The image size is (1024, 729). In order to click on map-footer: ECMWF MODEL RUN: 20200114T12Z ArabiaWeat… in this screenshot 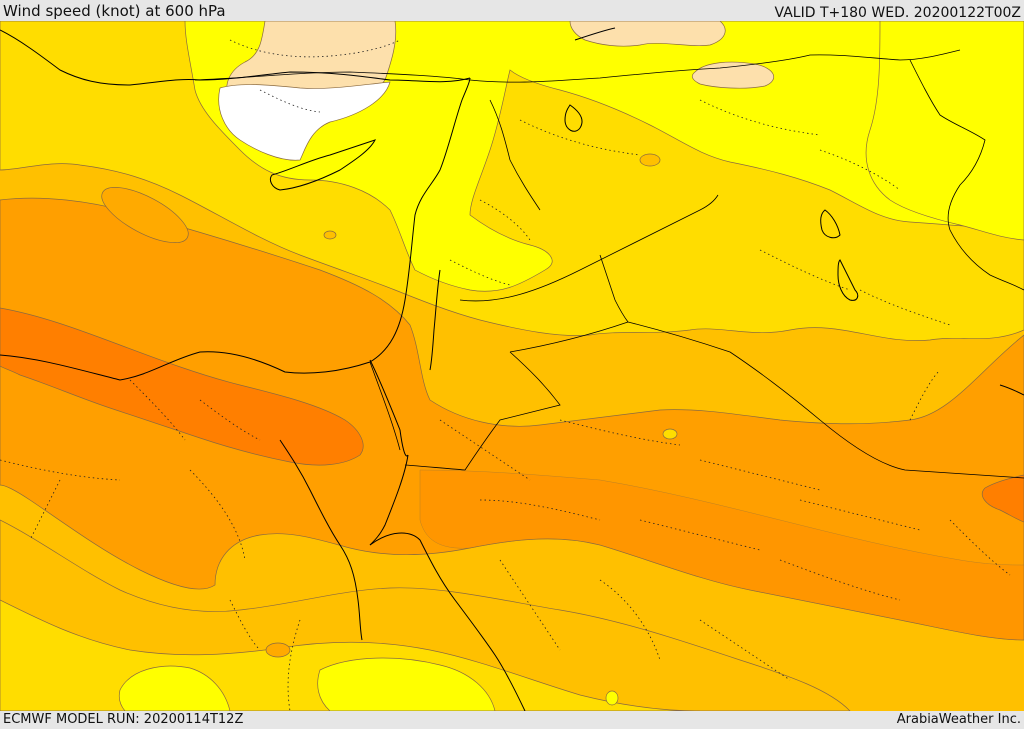, I will do `click(512, 720)`.